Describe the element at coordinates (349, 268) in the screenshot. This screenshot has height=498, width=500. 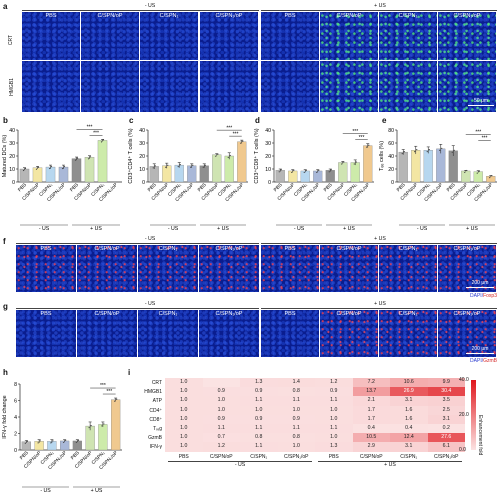
I see `micrograph-foxp3-6: C/SPN/oP` at that location.